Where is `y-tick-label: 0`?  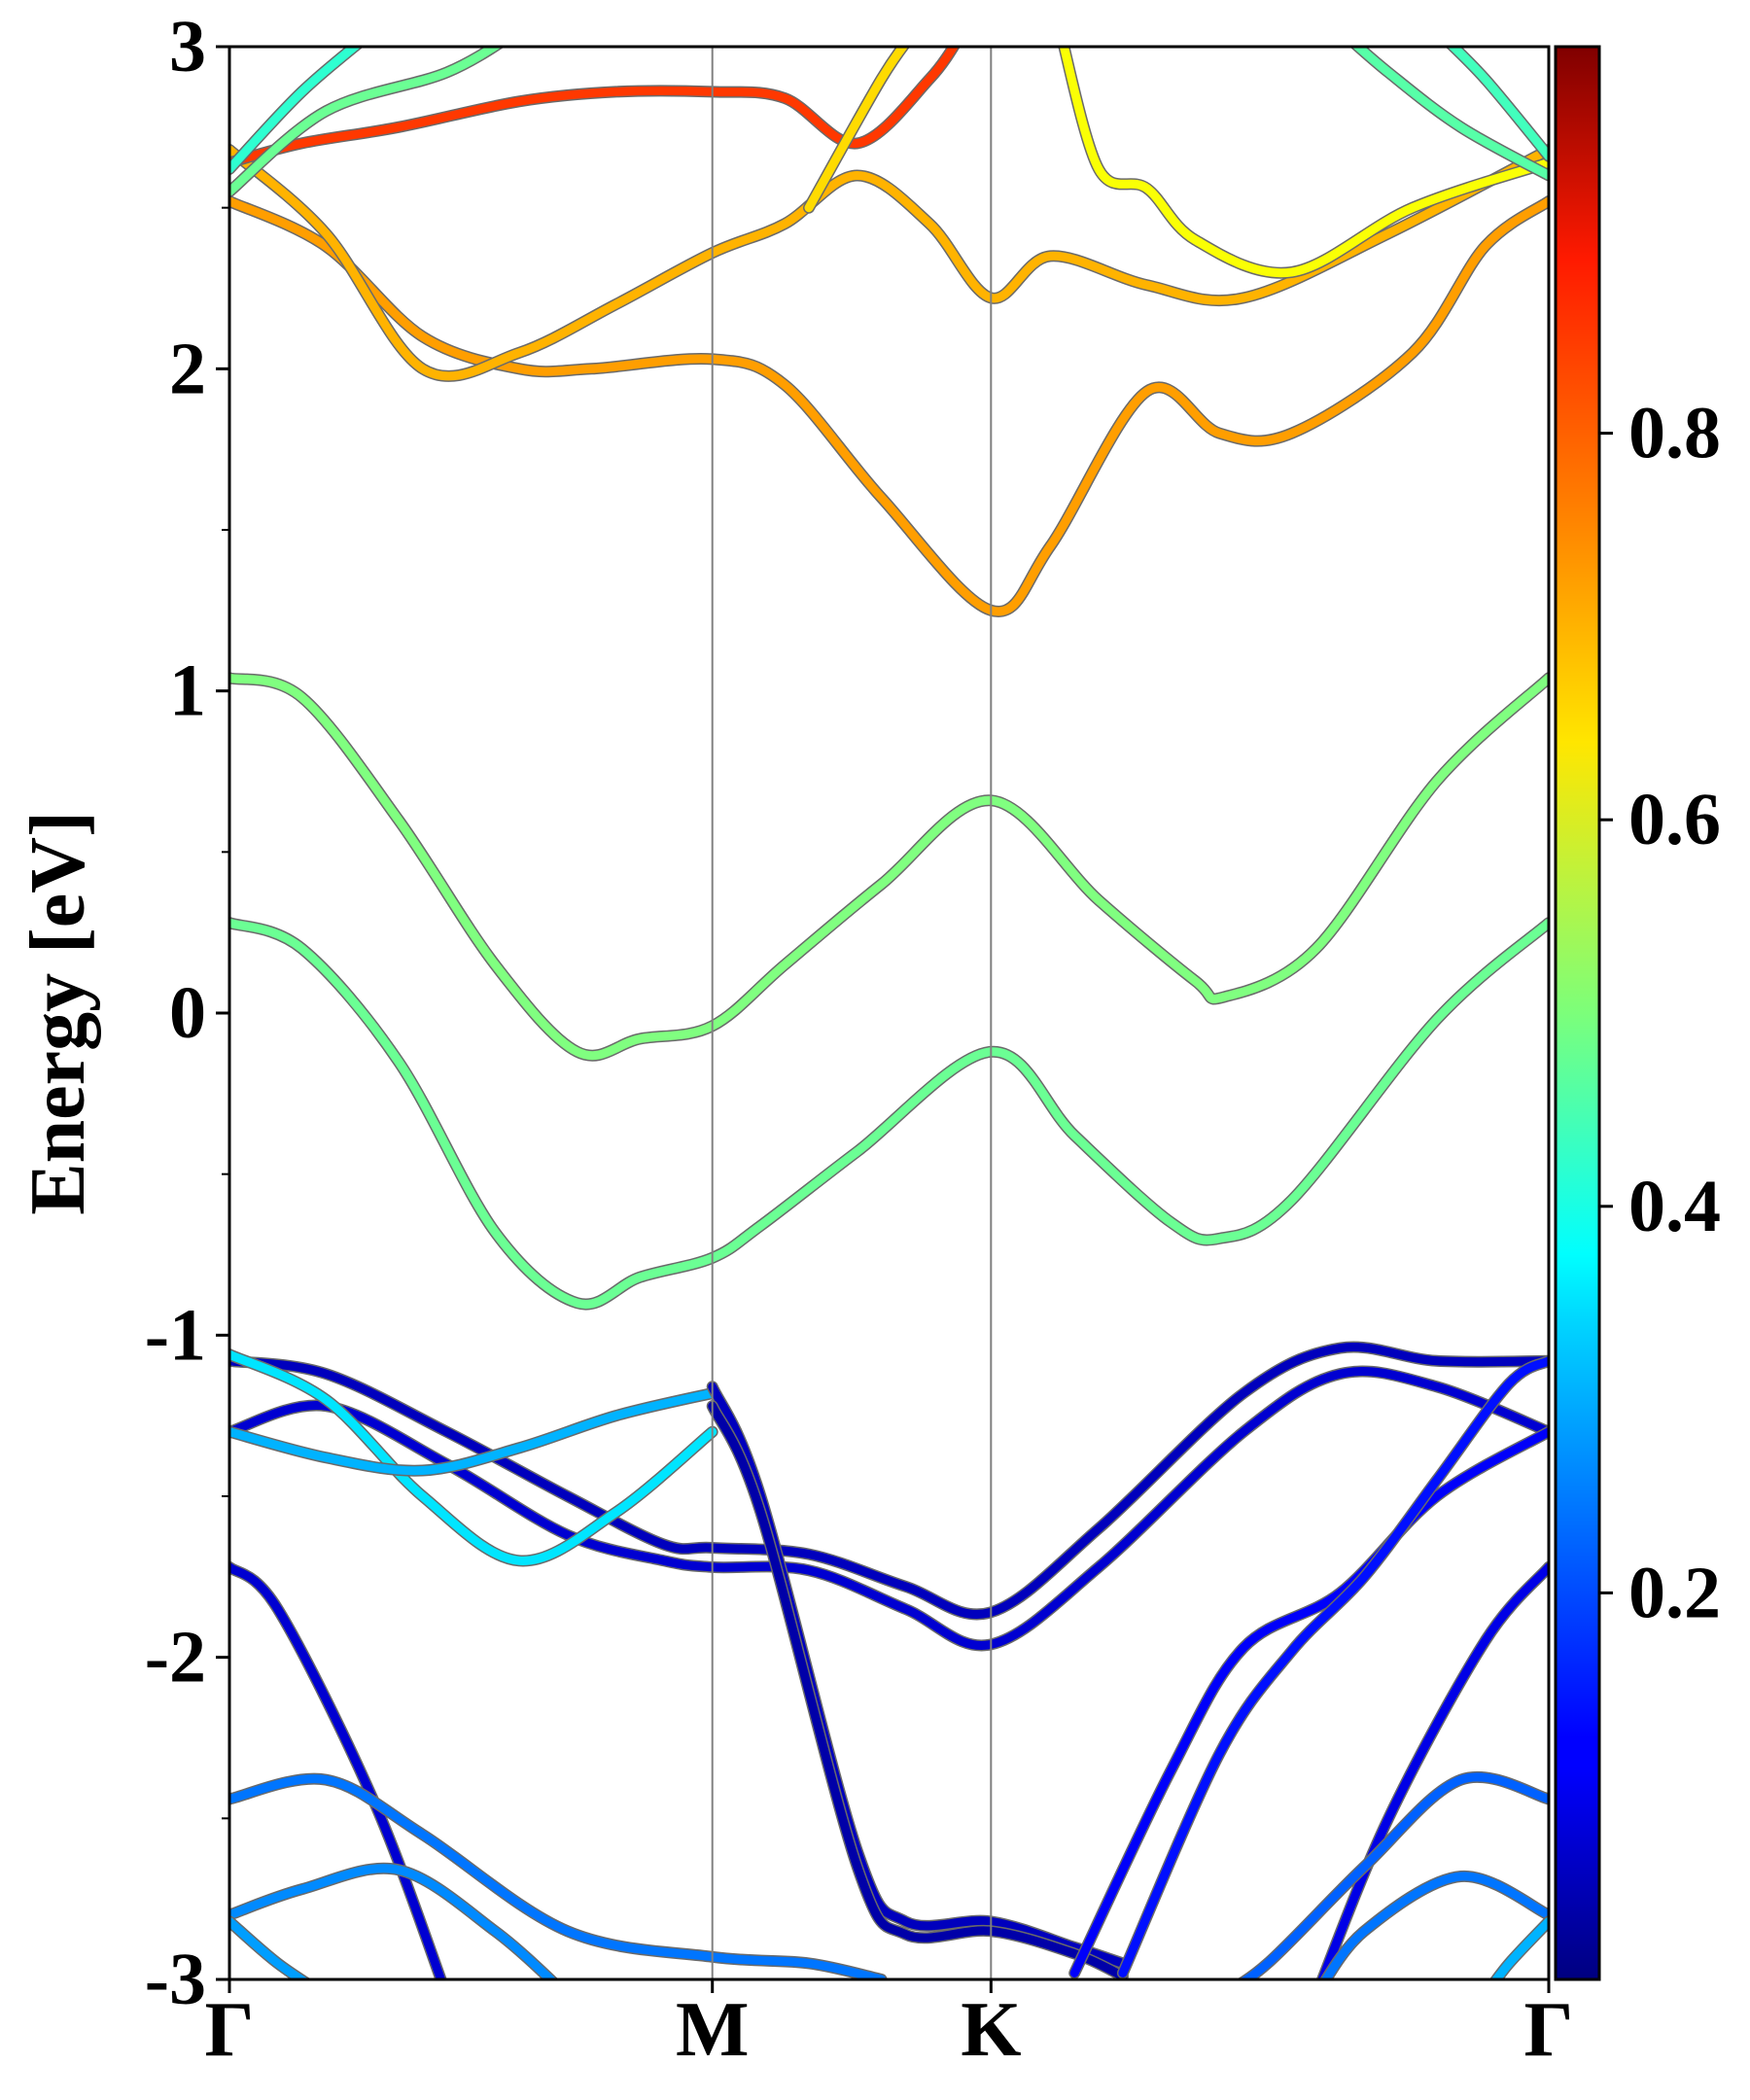 y-tick-label: 0 is located at coordinates (187, 1013).